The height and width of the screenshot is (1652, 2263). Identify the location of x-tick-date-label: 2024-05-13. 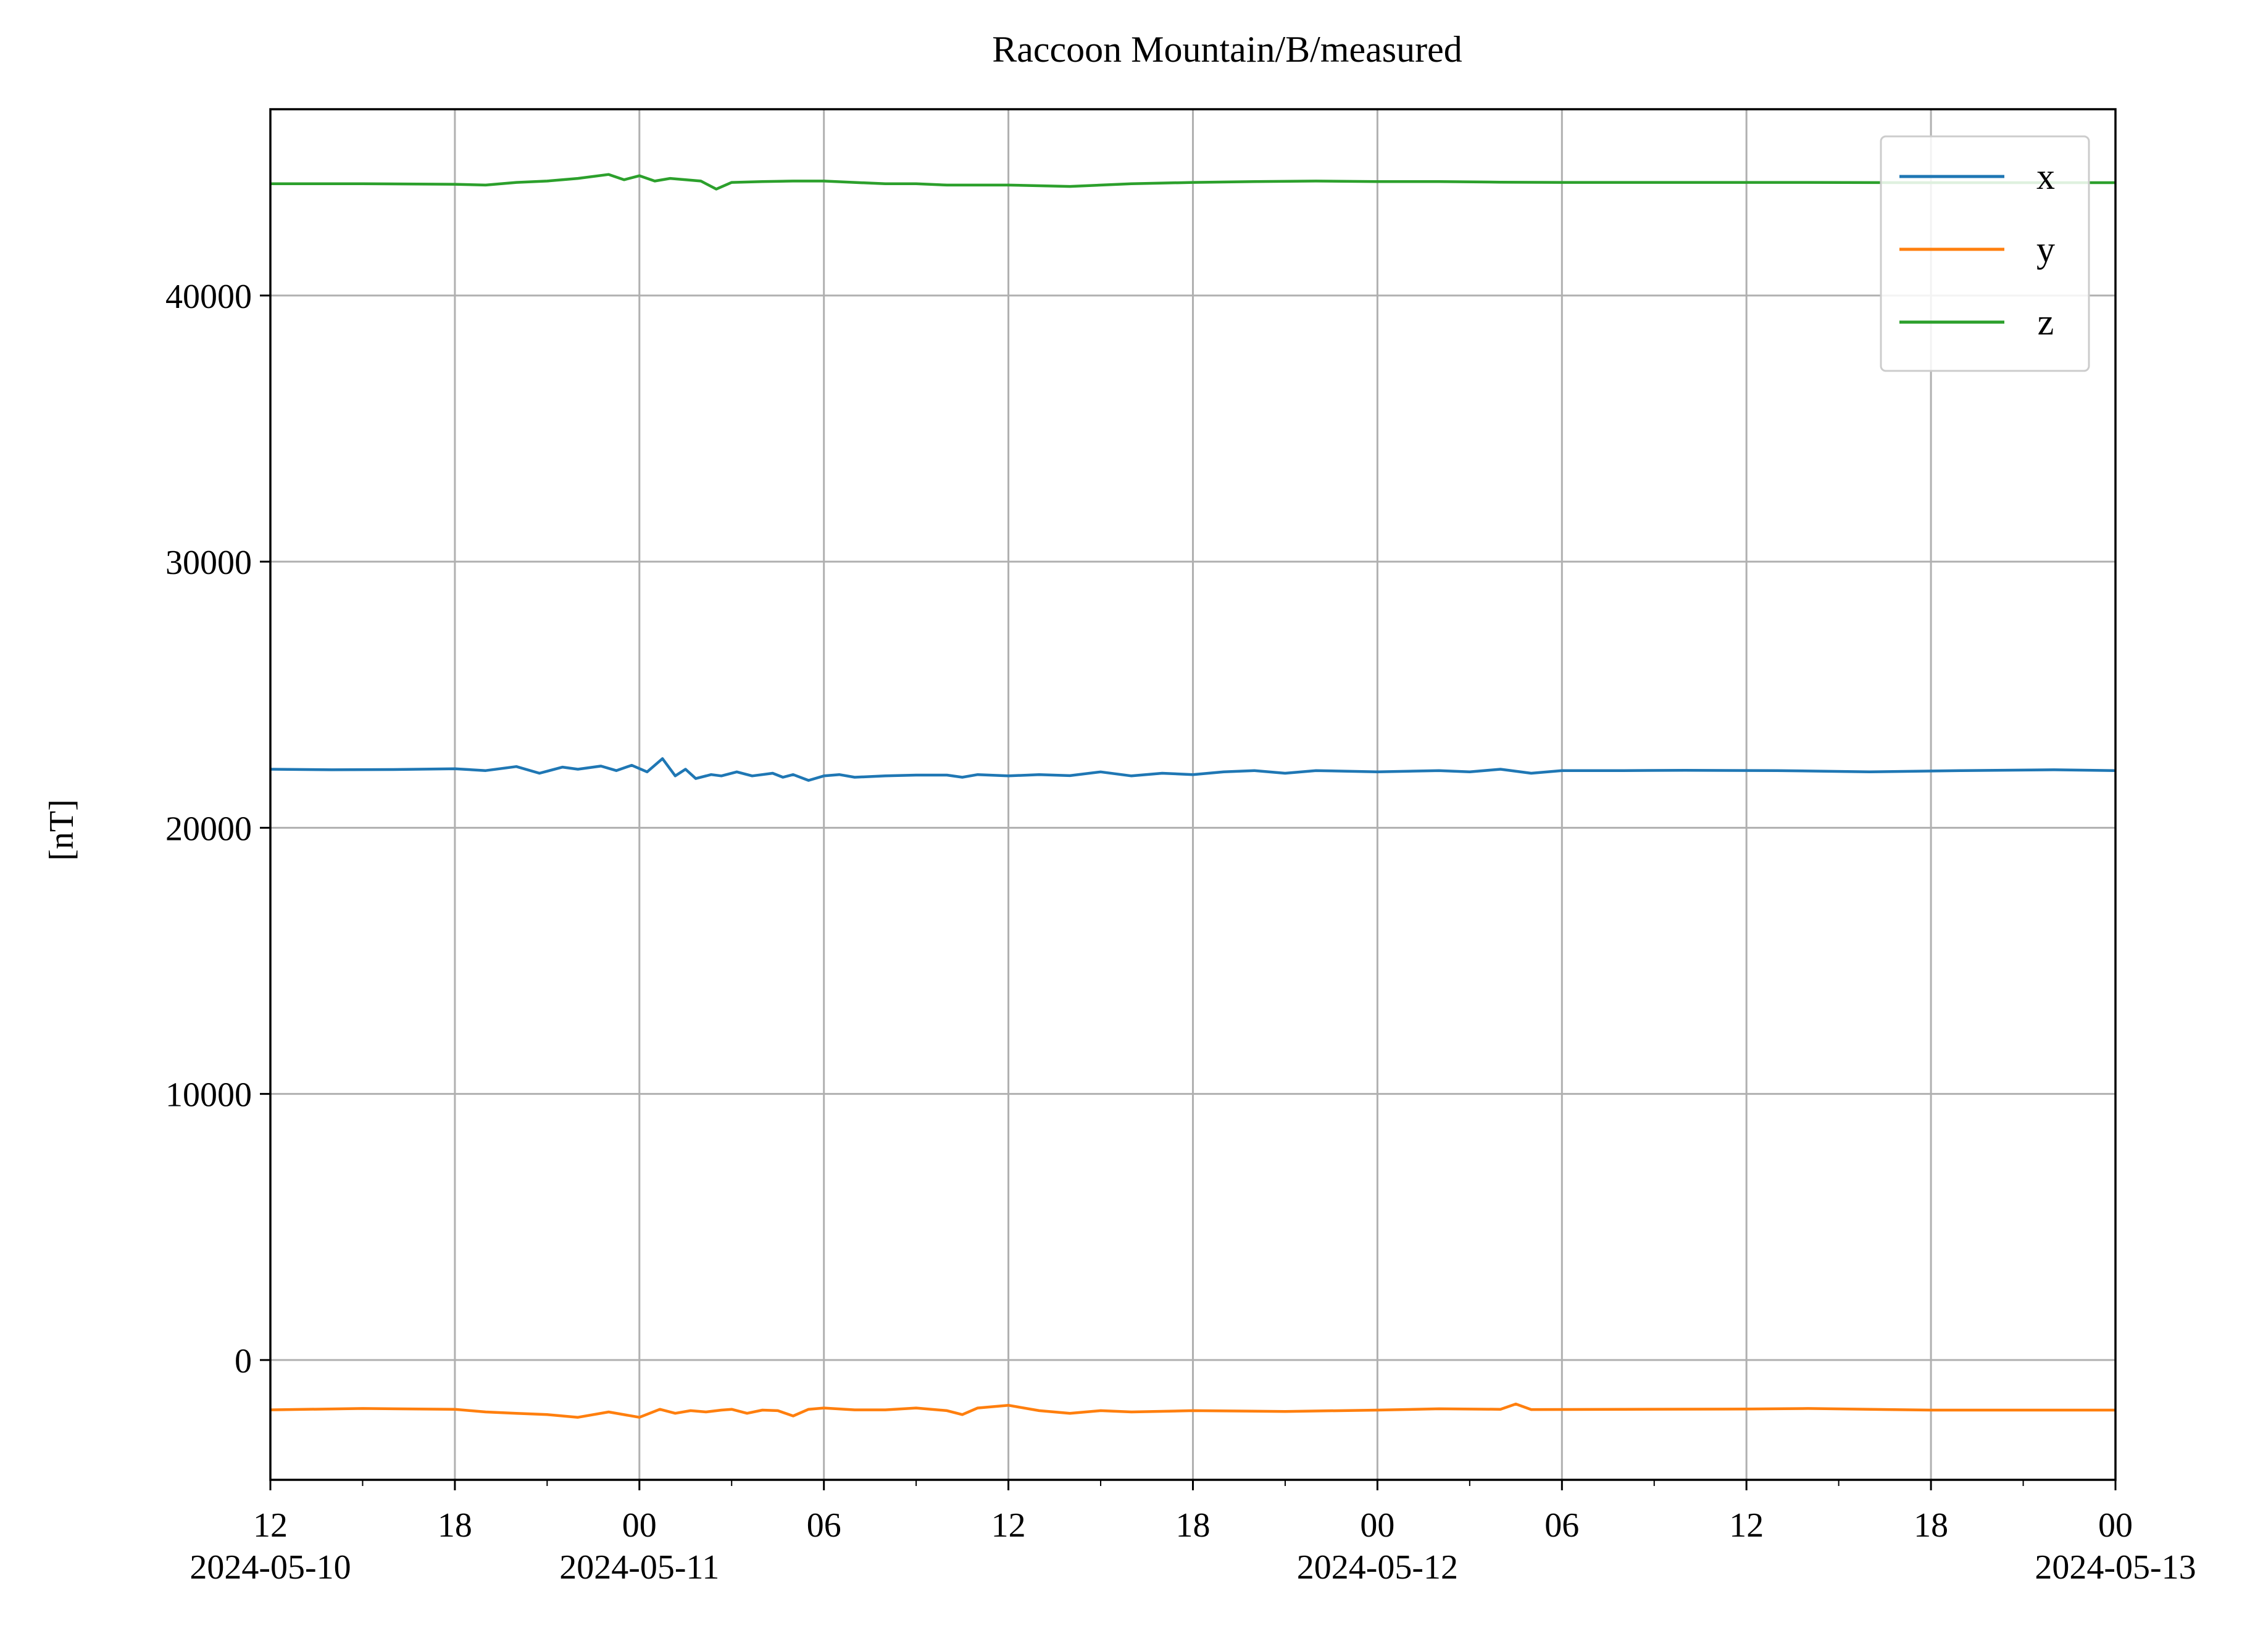
(2115, 1567).